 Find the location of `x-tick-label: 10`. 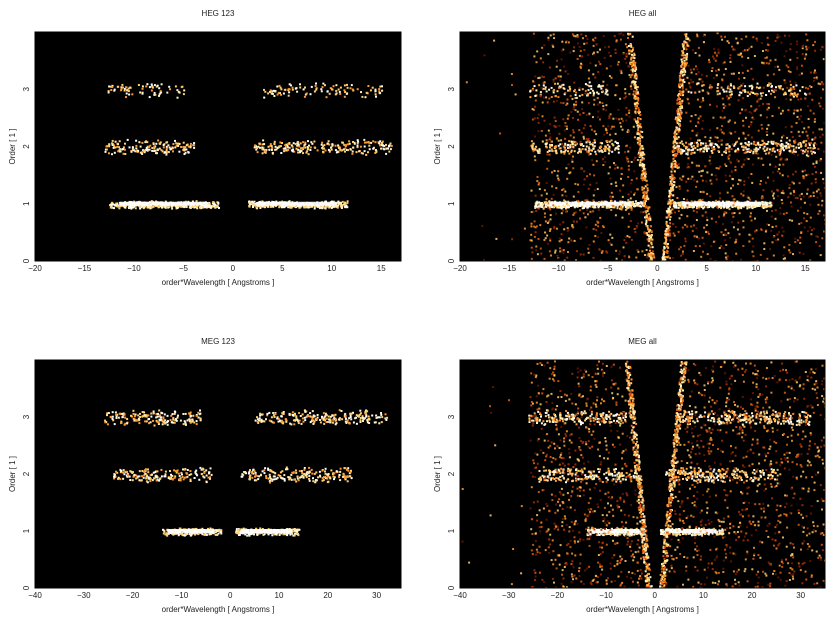

x-tick-label: 10 is located at coordinates (331, 268).